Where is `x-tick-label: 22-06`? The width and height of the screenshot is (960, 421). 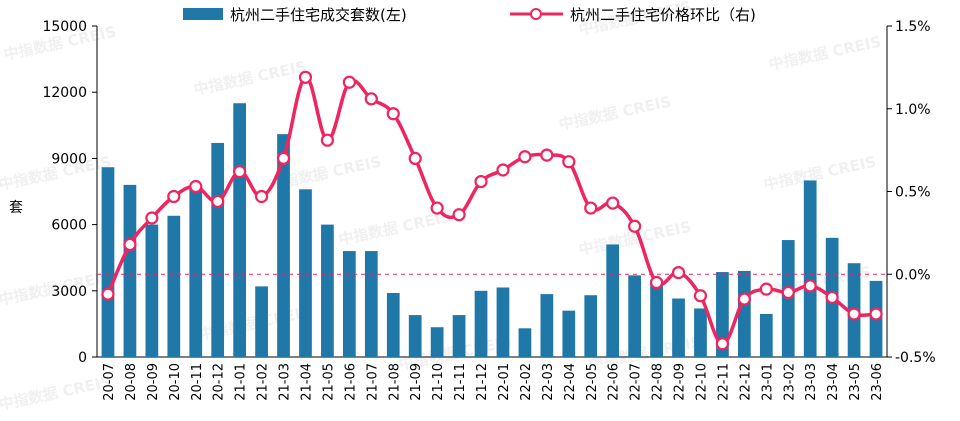
x-tick-label: 22-06 is located at coordinates (614, 382).